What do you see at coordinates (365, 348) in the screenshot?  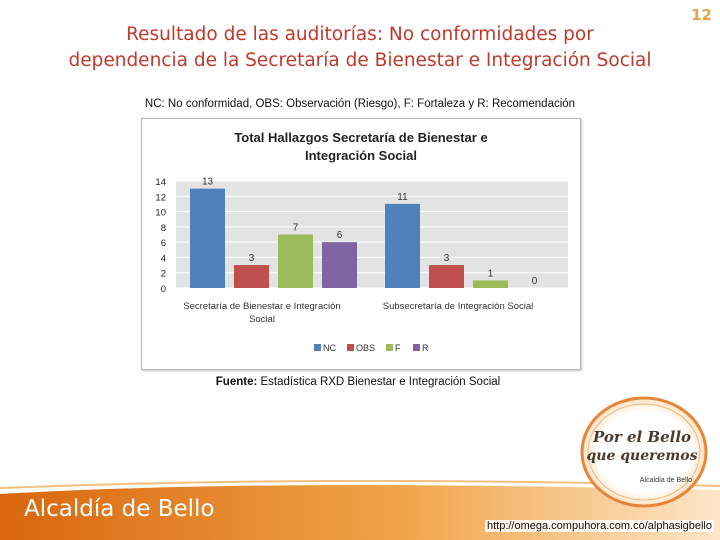 I see `legend-label: OBS` at bounding box center [365, 348].